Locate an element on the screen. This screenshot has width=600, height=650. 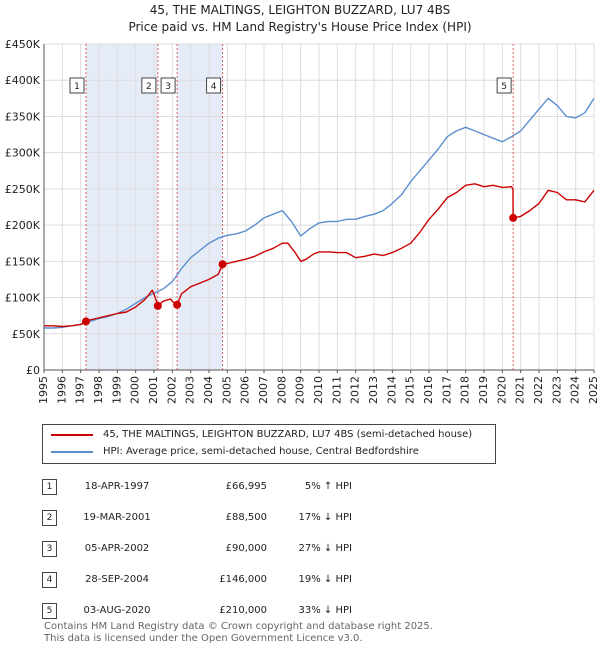
y-tick-label: £400K is located at coordinates (23, 80).